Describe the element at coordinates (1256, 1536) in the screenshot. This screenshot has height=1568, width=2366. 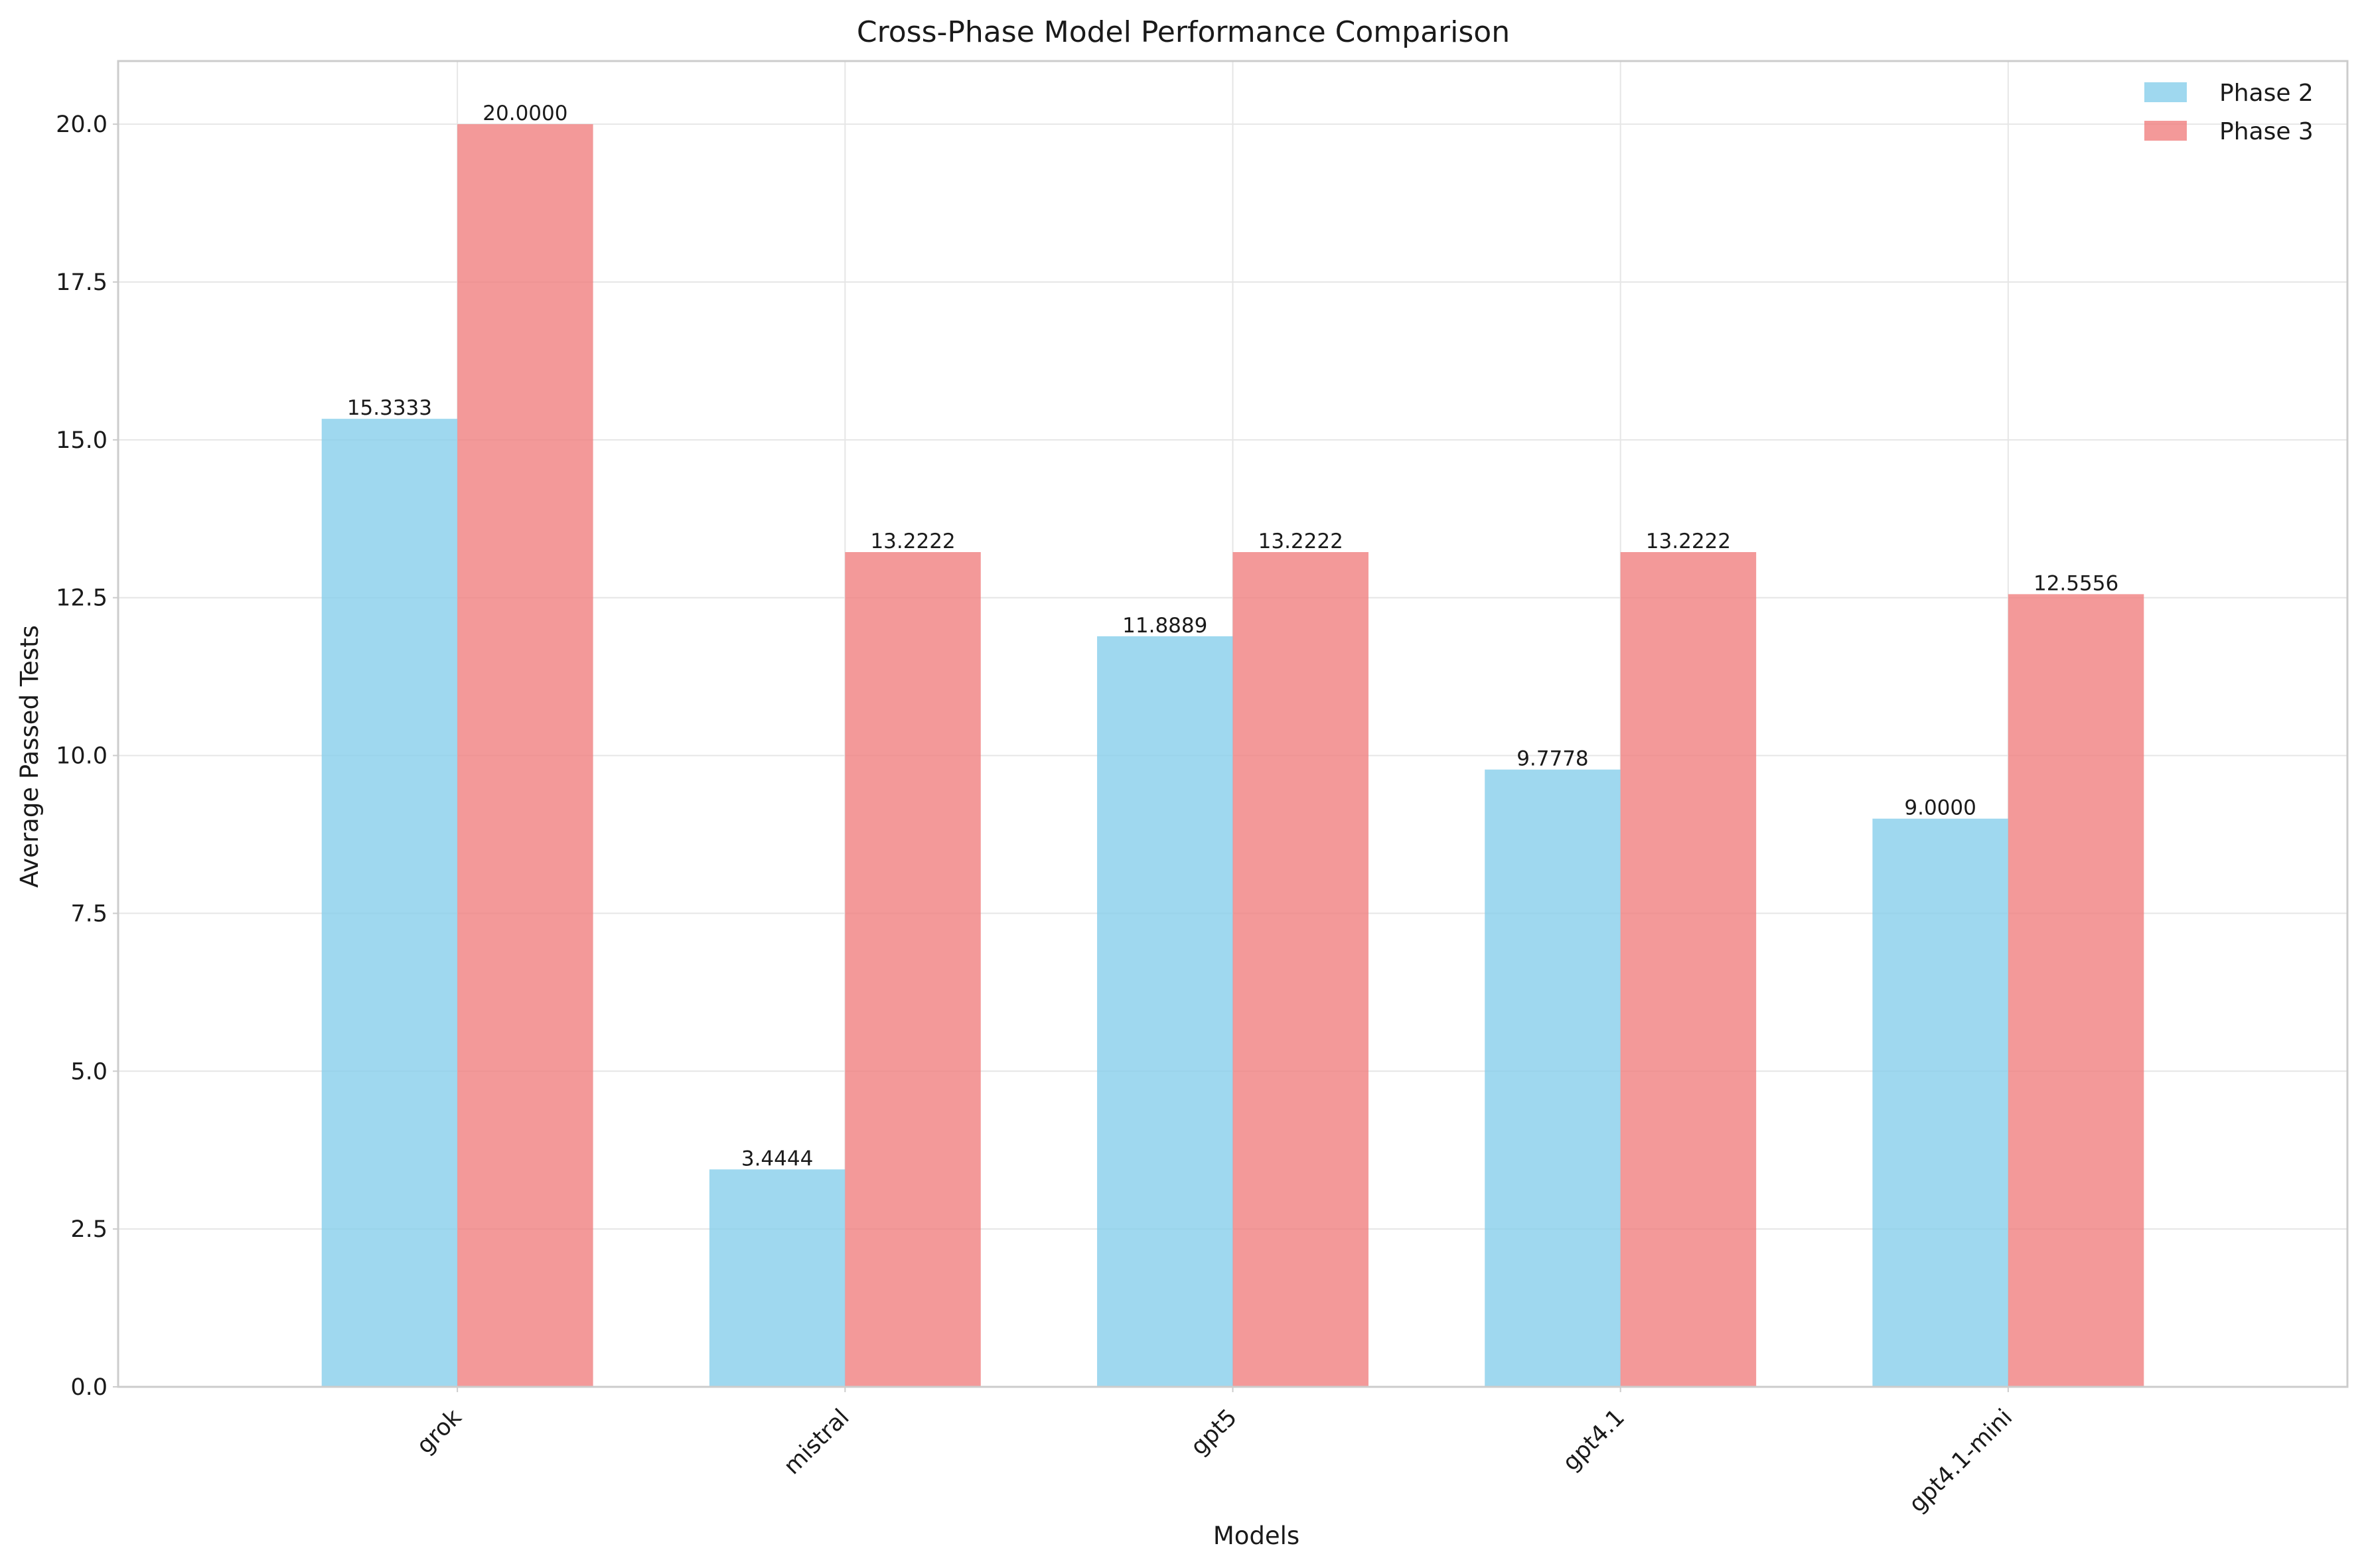
I see `x-axis-label: Models` at that location.